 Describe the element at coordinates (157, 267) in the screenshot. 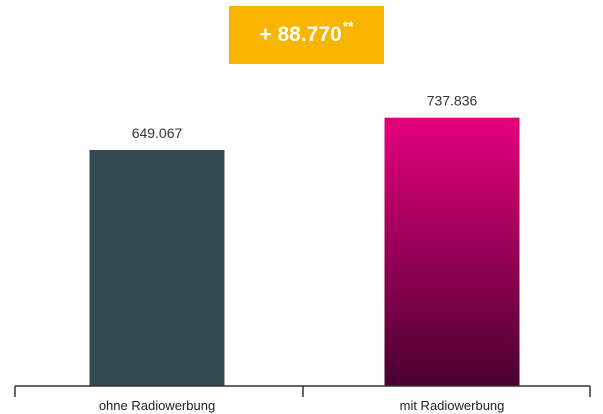

I see `bar-ohne-radiowerbung` at that location.